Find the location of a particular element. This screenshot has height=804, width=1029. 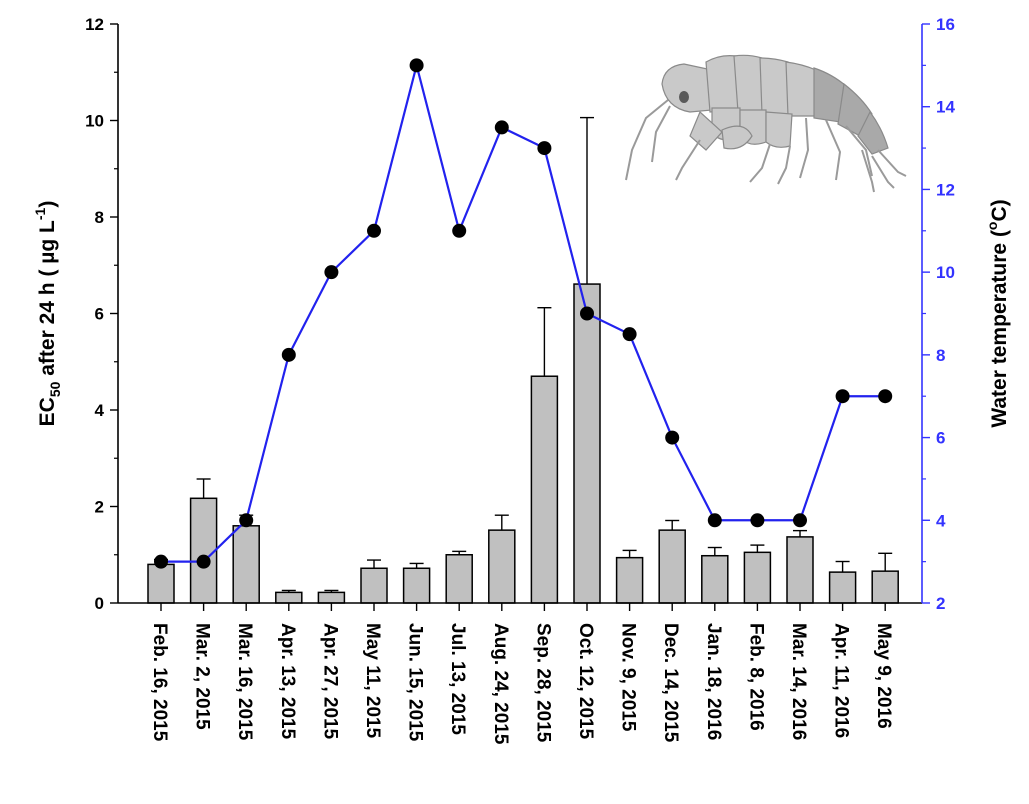

x-tick-label: Feb. 8, 2016 is located at coordinates (755, 677).